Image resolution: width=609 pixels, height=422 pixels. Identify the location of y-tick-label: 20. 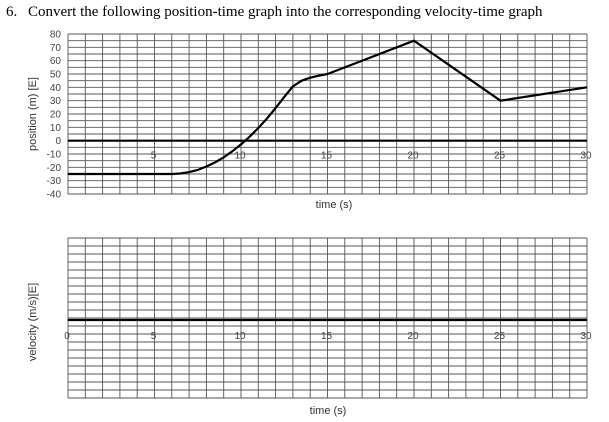
(56, 115).